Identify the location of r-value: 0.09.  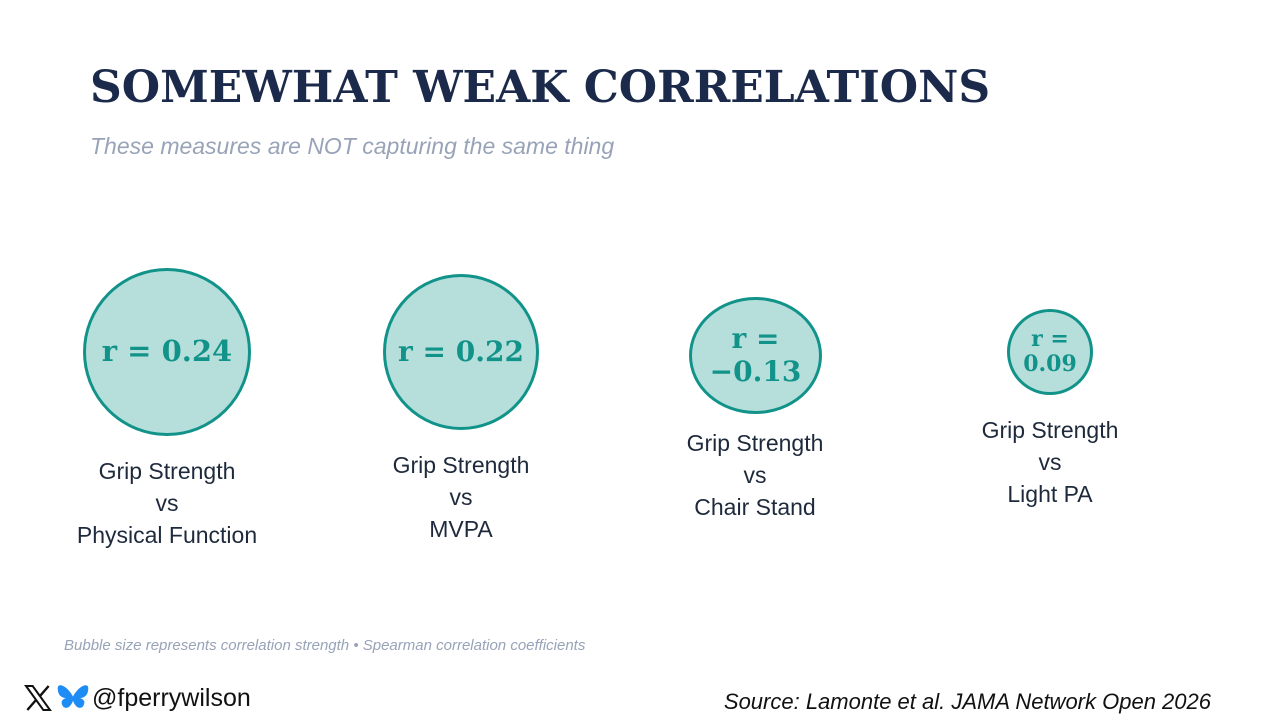
(1050, 364).